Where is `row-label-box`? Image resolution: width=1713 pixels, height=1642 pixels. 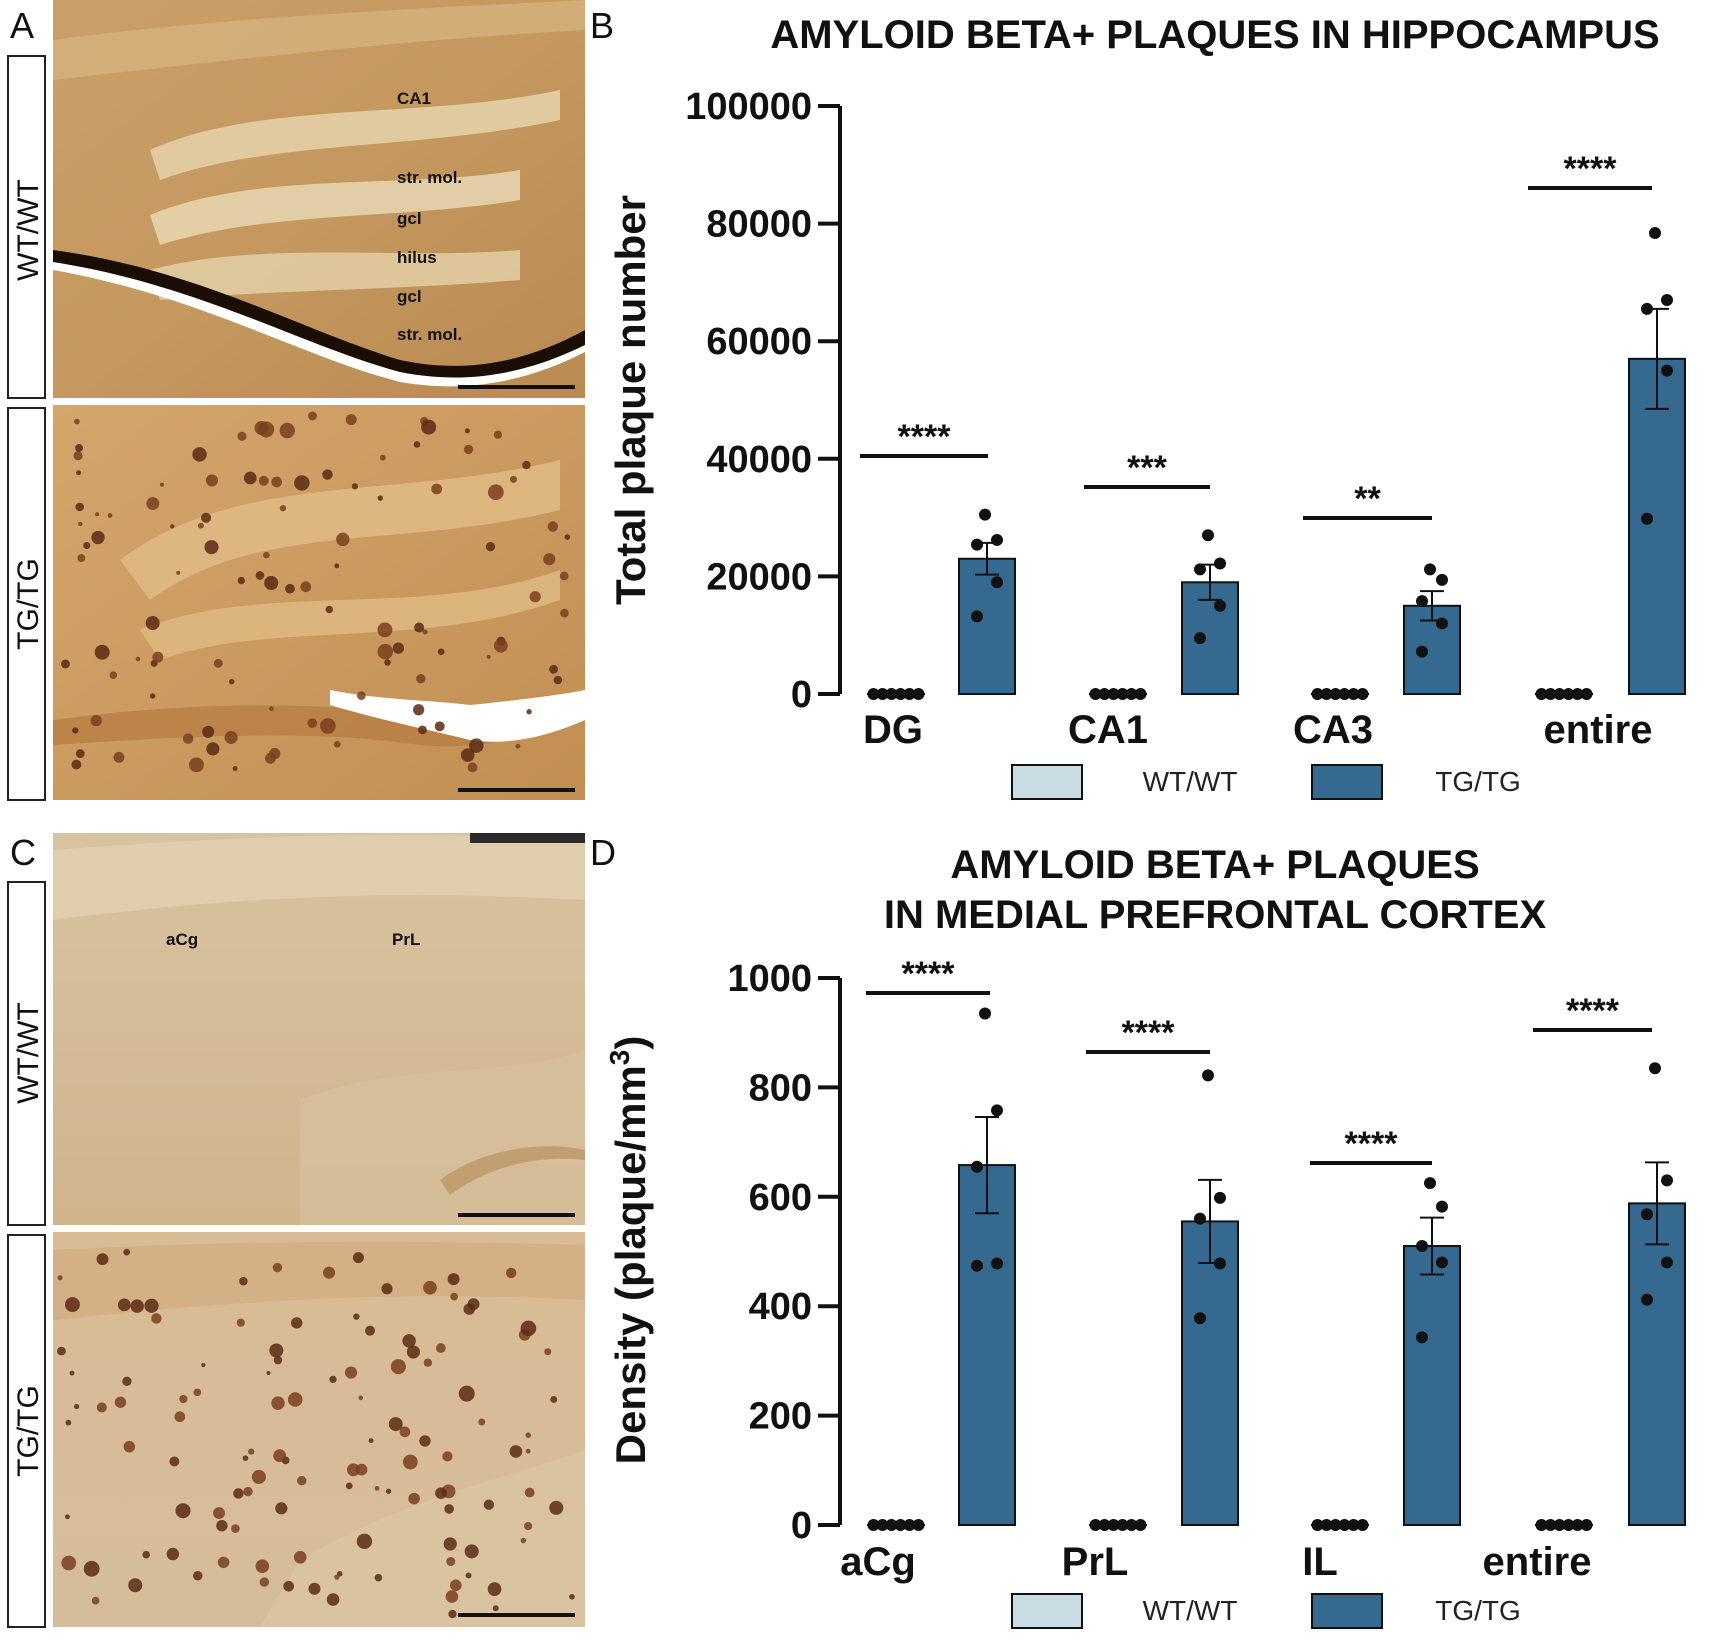
row-label-box is located at coordinates (26, 1053).